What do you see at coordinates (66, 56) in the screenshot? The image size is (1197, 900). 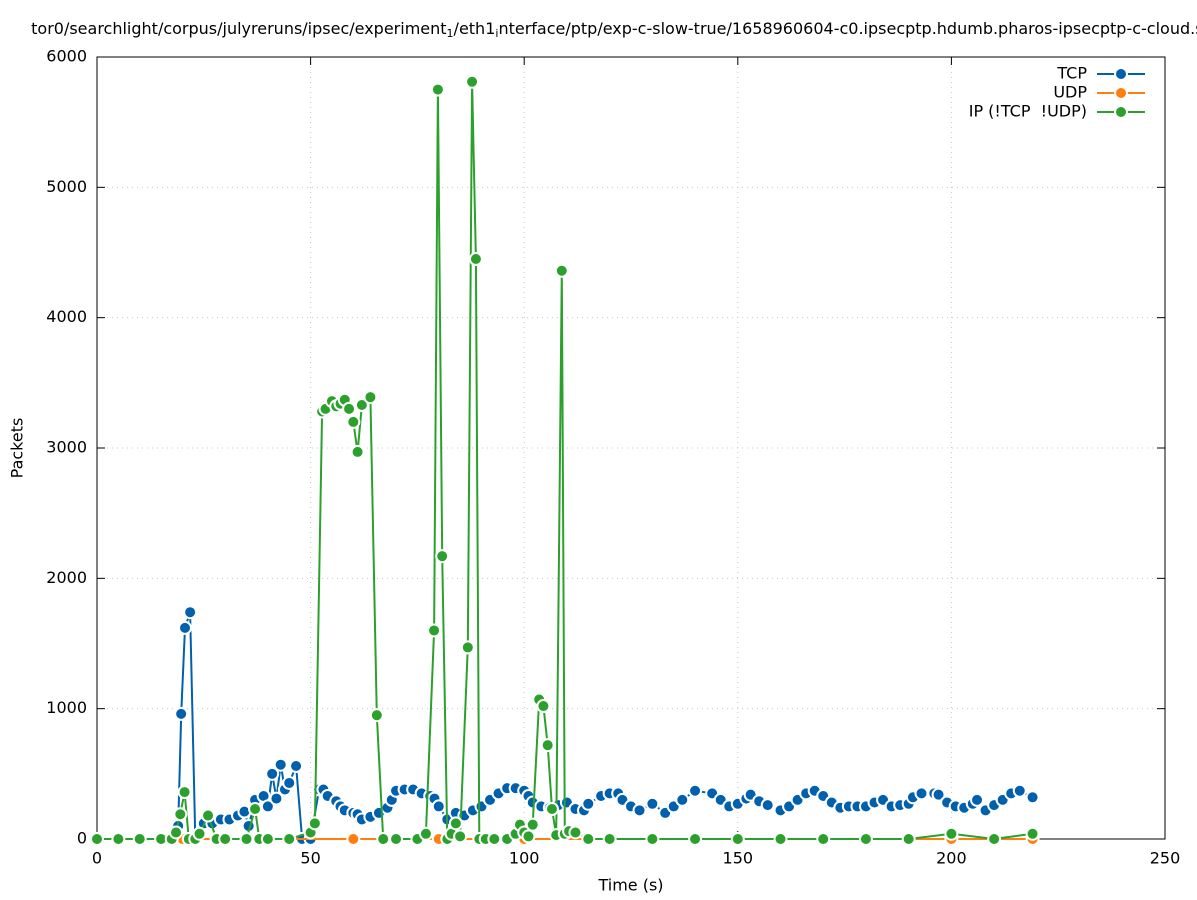 I see `y-tick-label: 6000` at bounding box center [66, 56].